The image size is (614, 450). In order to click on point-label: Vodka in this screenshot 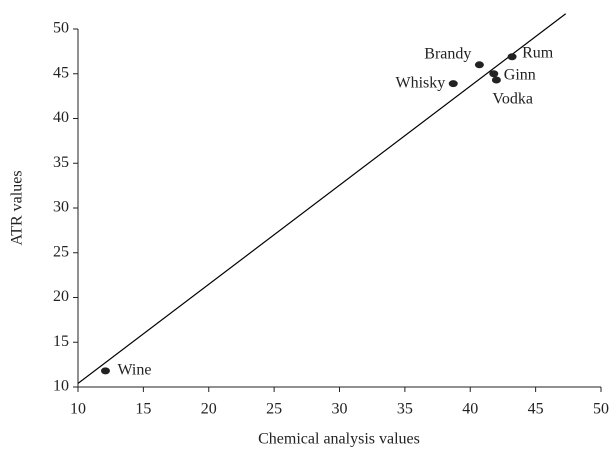, I will do `click(512, 99)`.